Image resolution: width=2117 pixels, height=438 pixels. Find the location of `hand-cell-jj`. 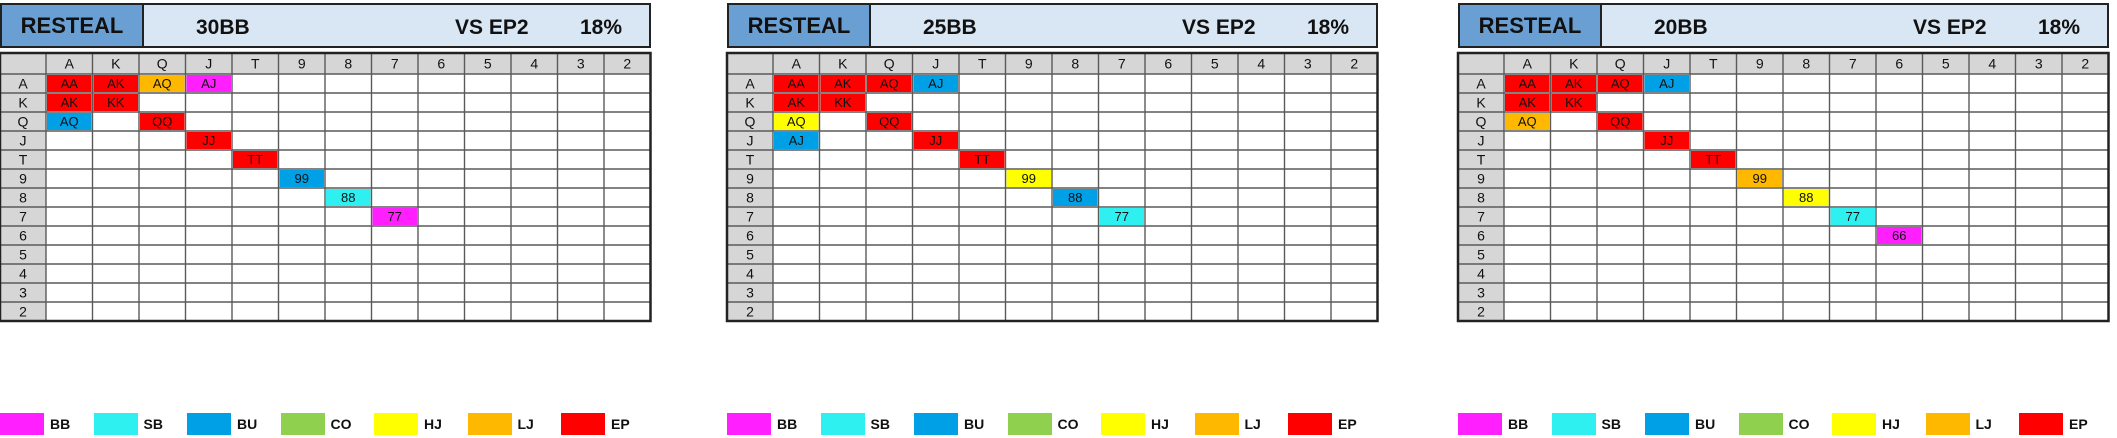

hand-cell-jj is located at coordinates (935, 140).